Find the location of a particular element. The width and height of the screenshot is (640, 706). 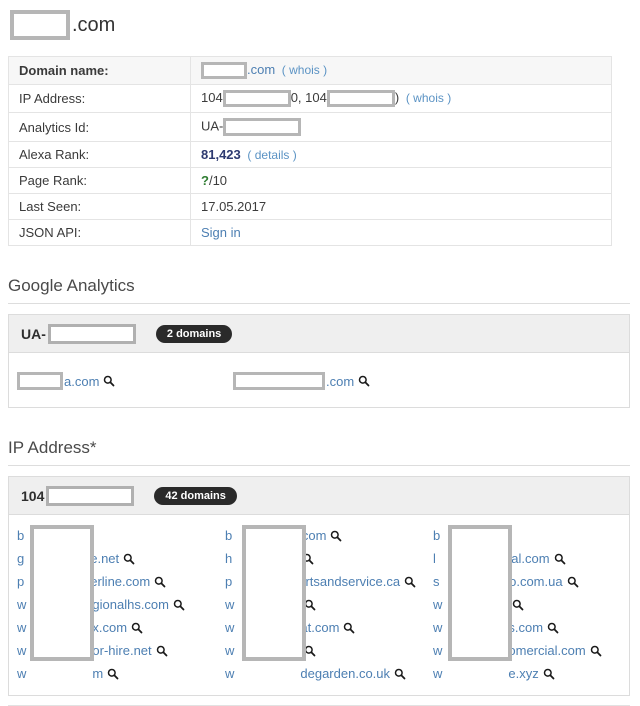

table-row: Last Seen: 17.05.2017 is located at coordinates (310, 207).